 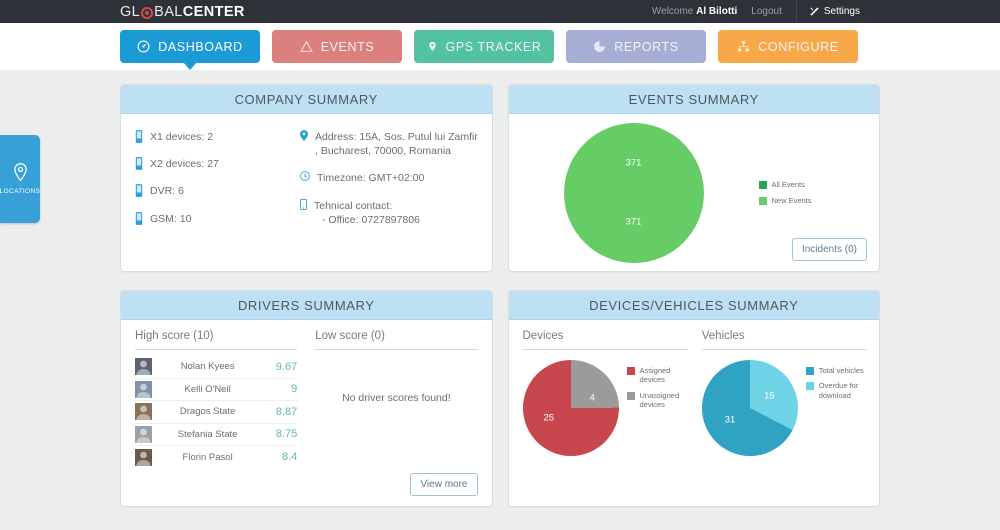 What do you see at coordinates (130, 11) in the screenshot?
I see `logo-text-gl: GL` at bounding box center [130, 11].